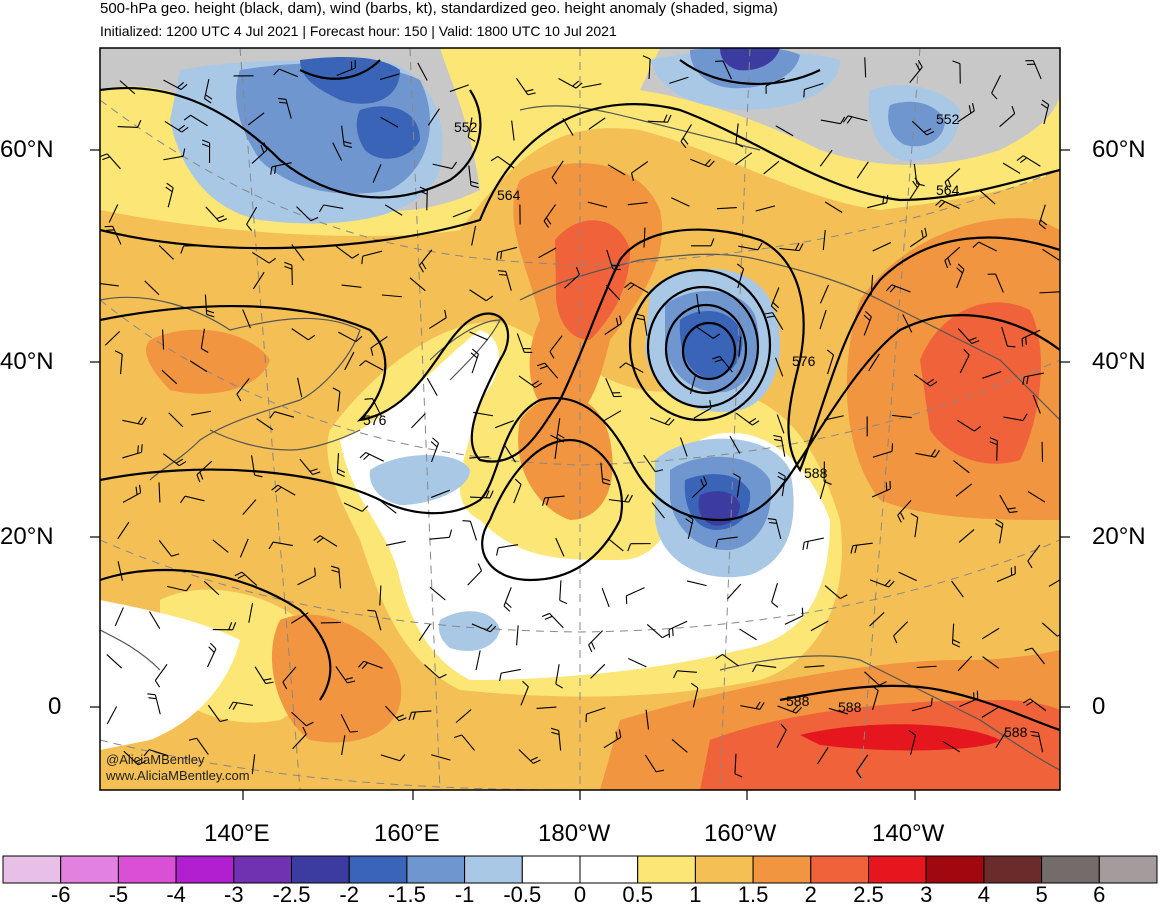 The width and height of the screenshot is (1160, 913). What do you see at coordinates (804, 361) in the screenshot?
I see `contour-label: 576` at bounding box center [804, 361].